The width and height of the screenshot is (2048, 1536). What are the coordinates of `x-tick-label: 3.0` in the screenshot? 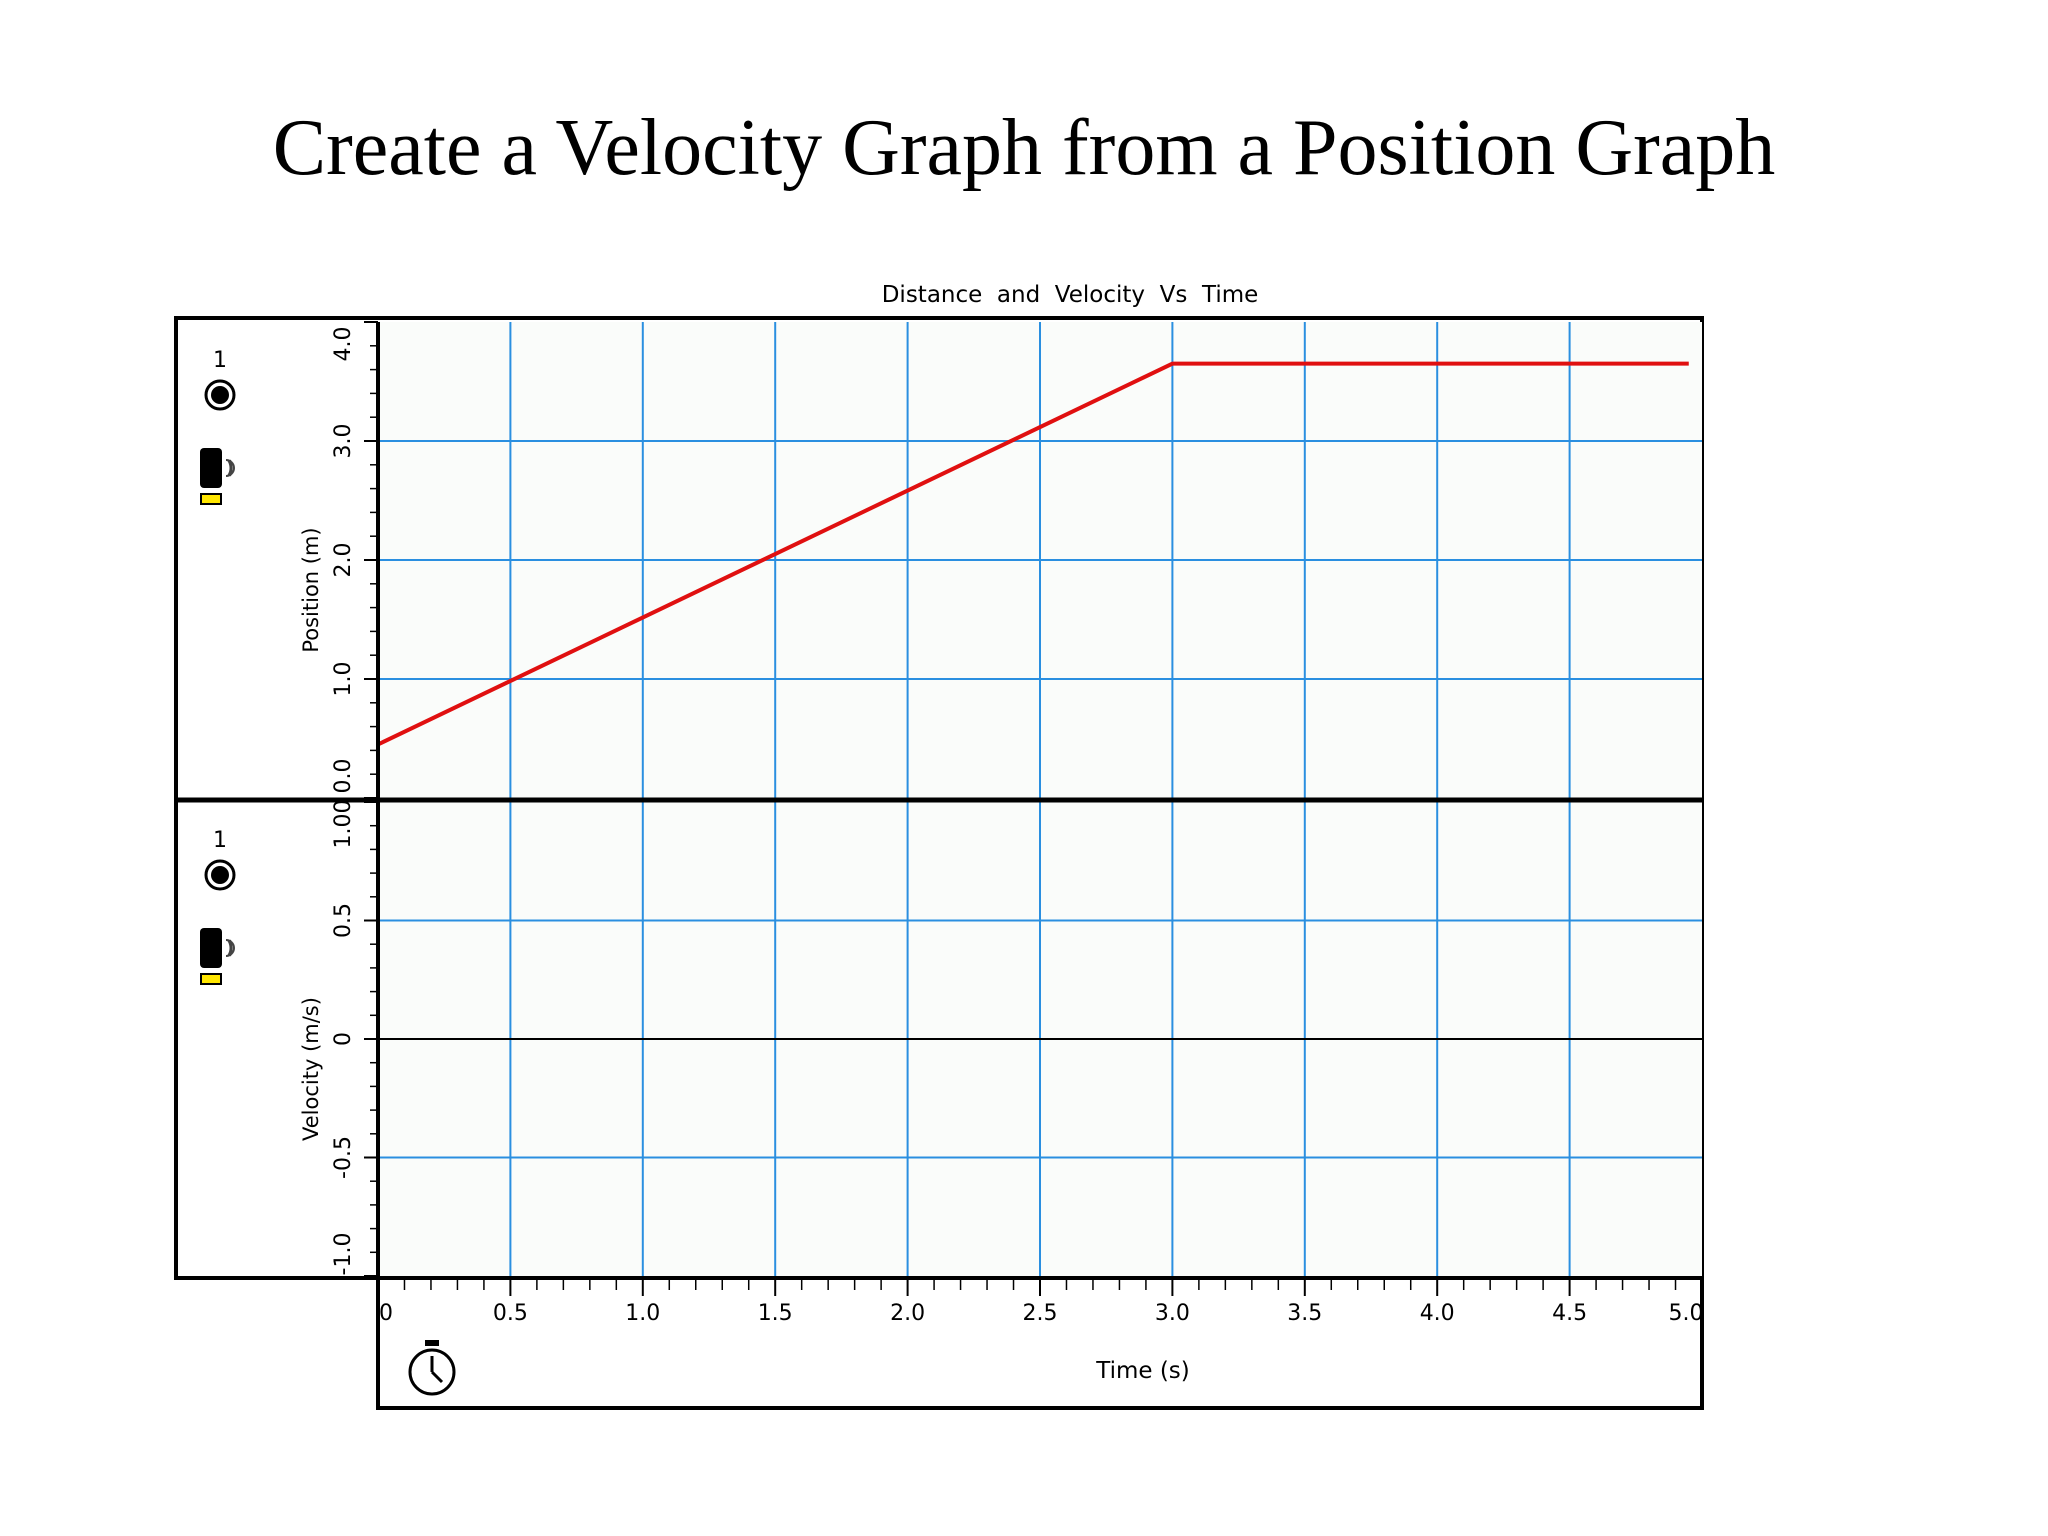 It's located at (1172, 1313).